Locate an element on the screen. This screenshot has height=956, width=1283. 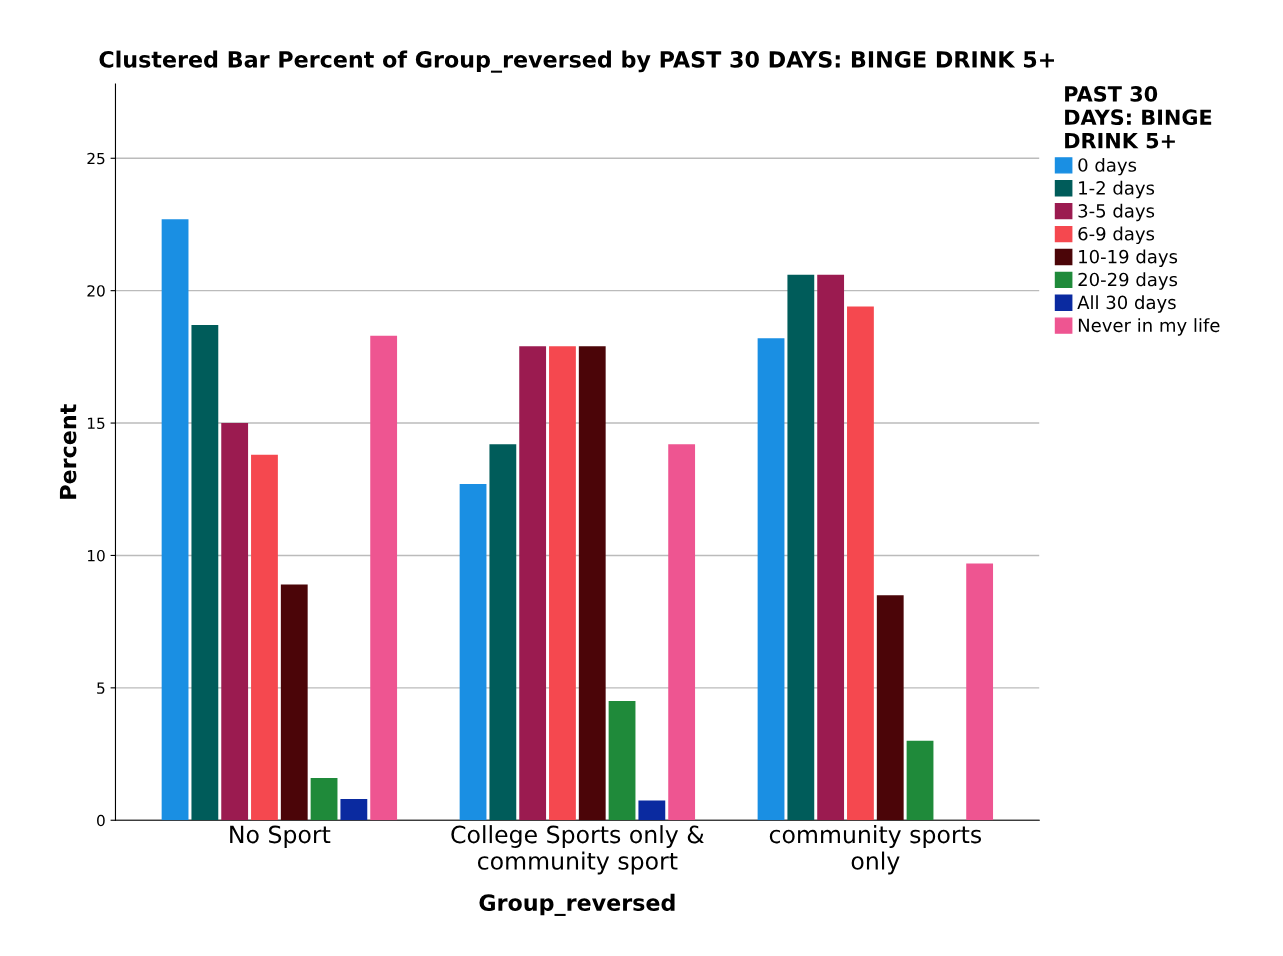
y-axis-title: Percent is located at coordinates (68, 451).